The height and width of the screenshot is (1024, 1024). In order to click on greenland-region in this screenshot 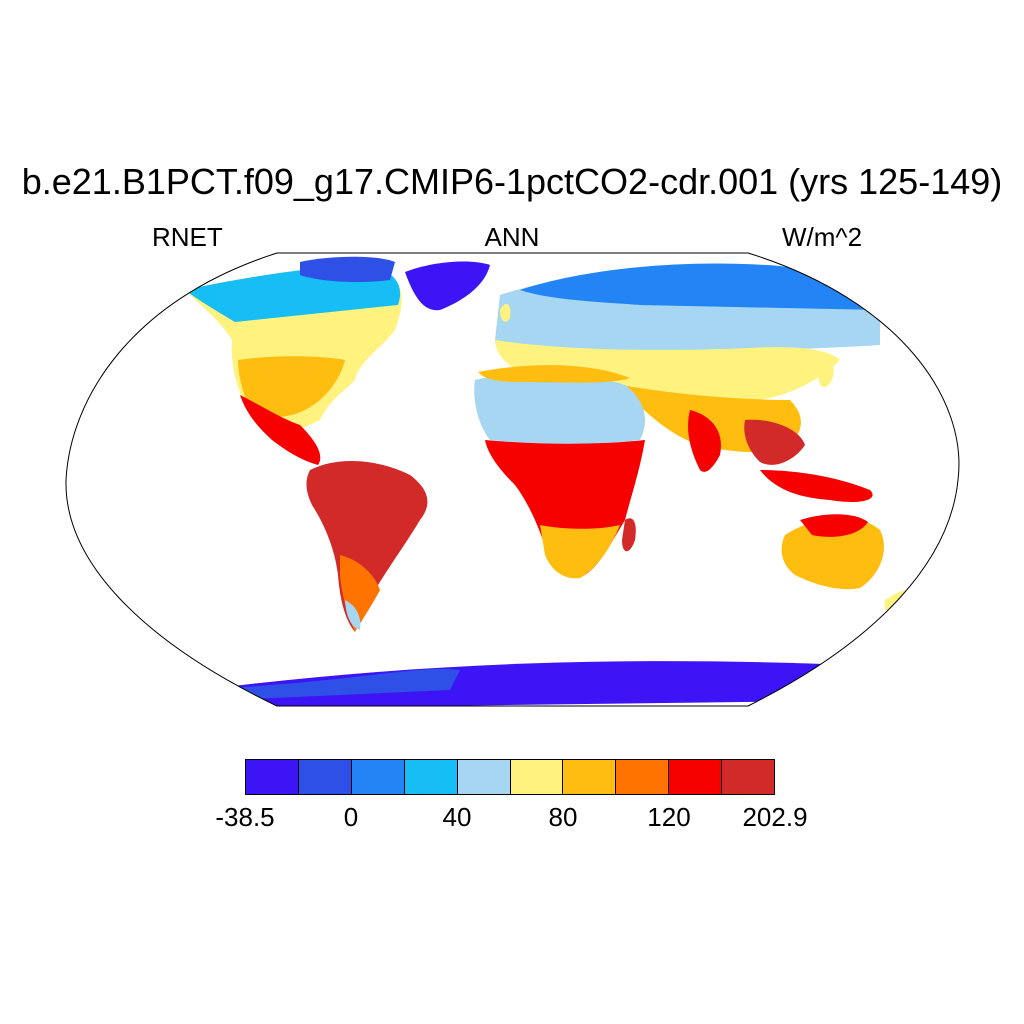, I will do `click(447, 286)`.